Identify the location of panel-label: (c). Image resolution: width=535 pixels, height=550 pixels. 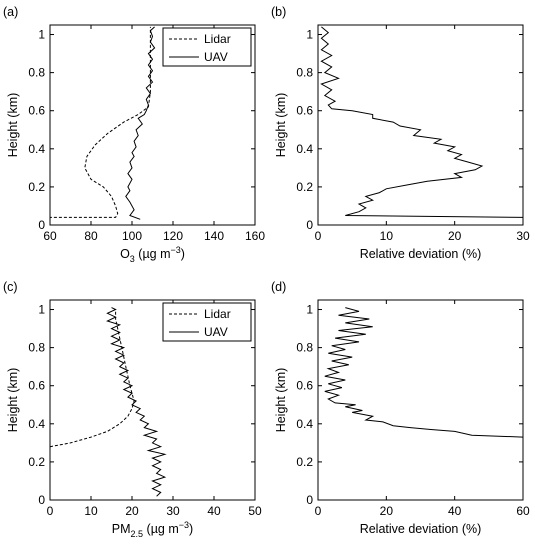
(10, 287).